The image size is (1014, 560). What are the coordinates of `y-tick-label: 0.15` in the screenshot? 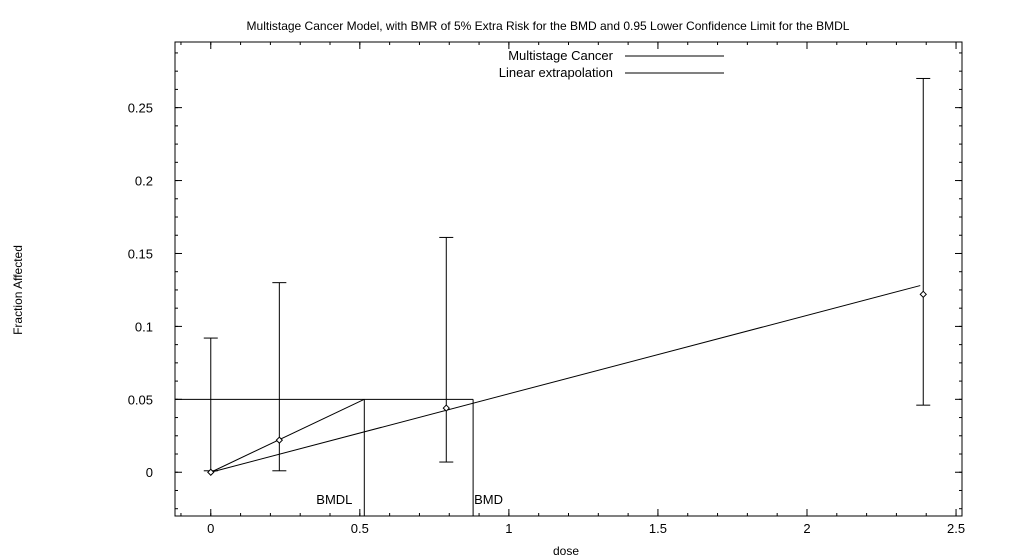 It's located at (140, 253).